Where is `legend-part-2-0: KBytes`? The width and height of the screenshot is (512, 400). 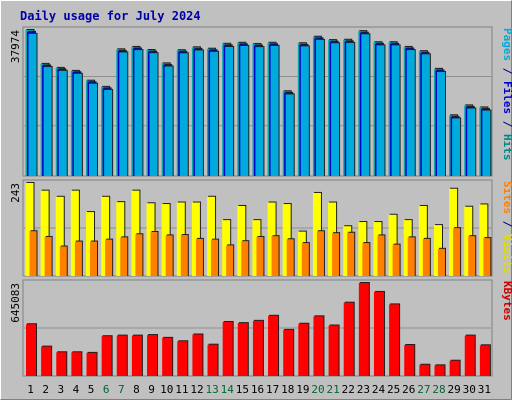 legend-part-2-0: KBytes is located at coordinates (506, 301).